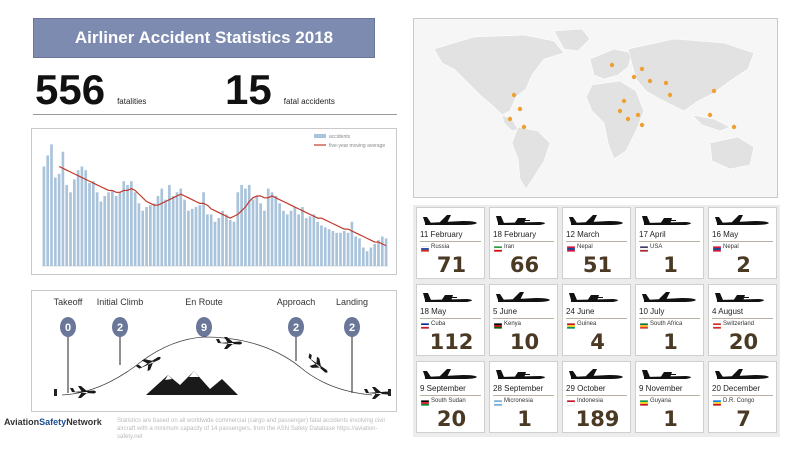 This screenshot has height=450, width=800. Describe the element at coordinates (296, 302) in the screenshot. I see `phase-label: Approach` at that location.